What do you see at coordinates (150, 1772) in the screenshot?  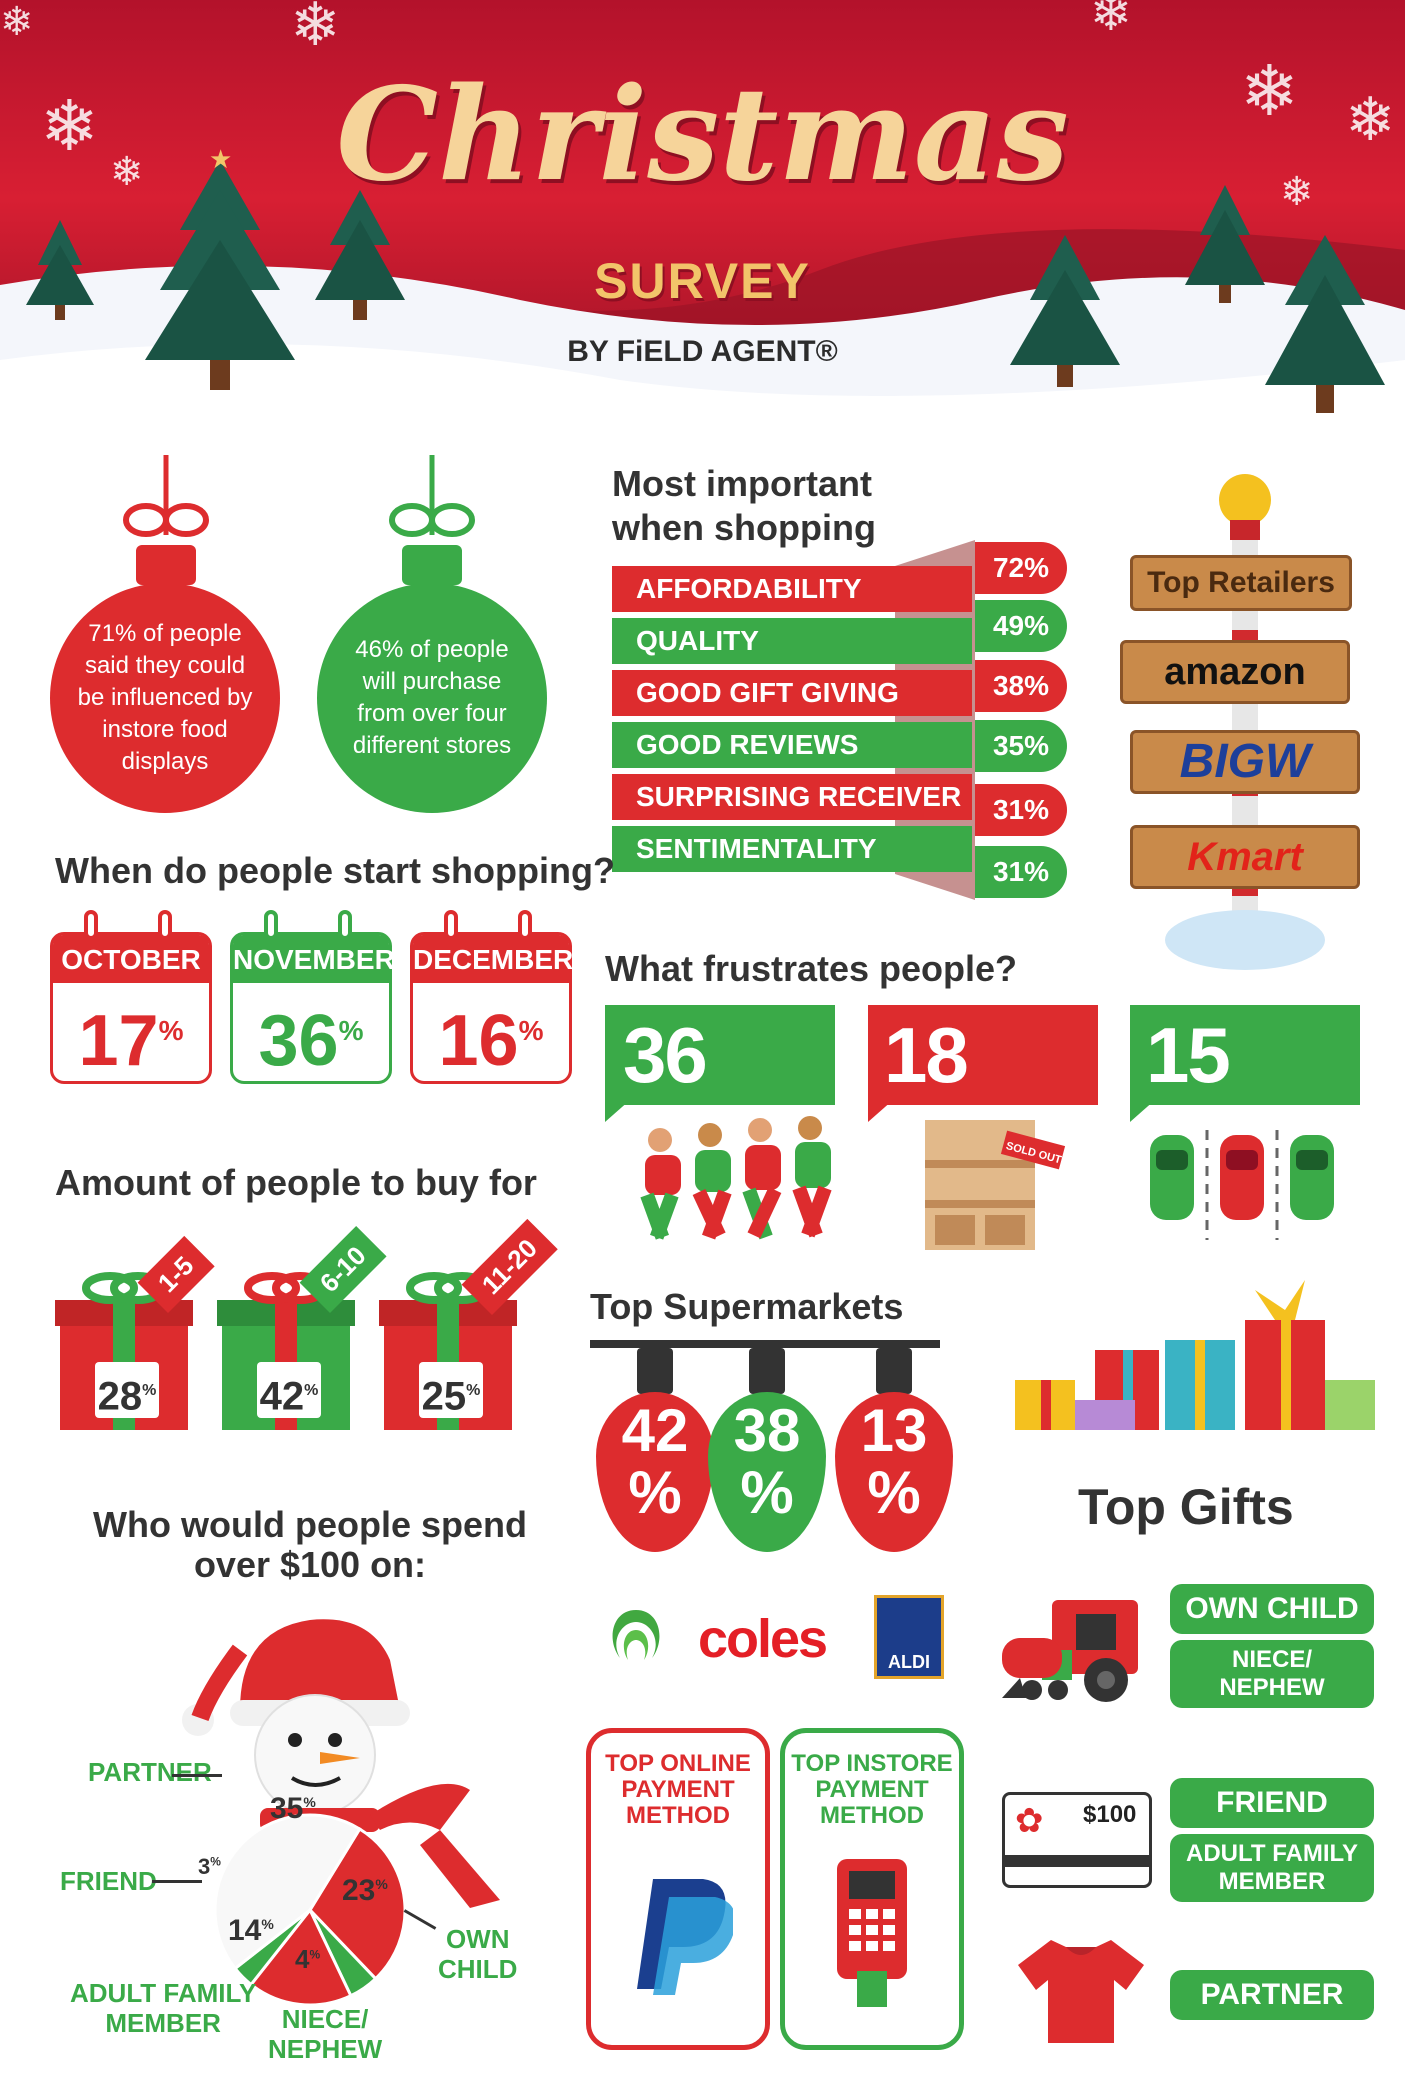 I see `pie-label-partner: PARTNER` at bounding box center [150, 1772].